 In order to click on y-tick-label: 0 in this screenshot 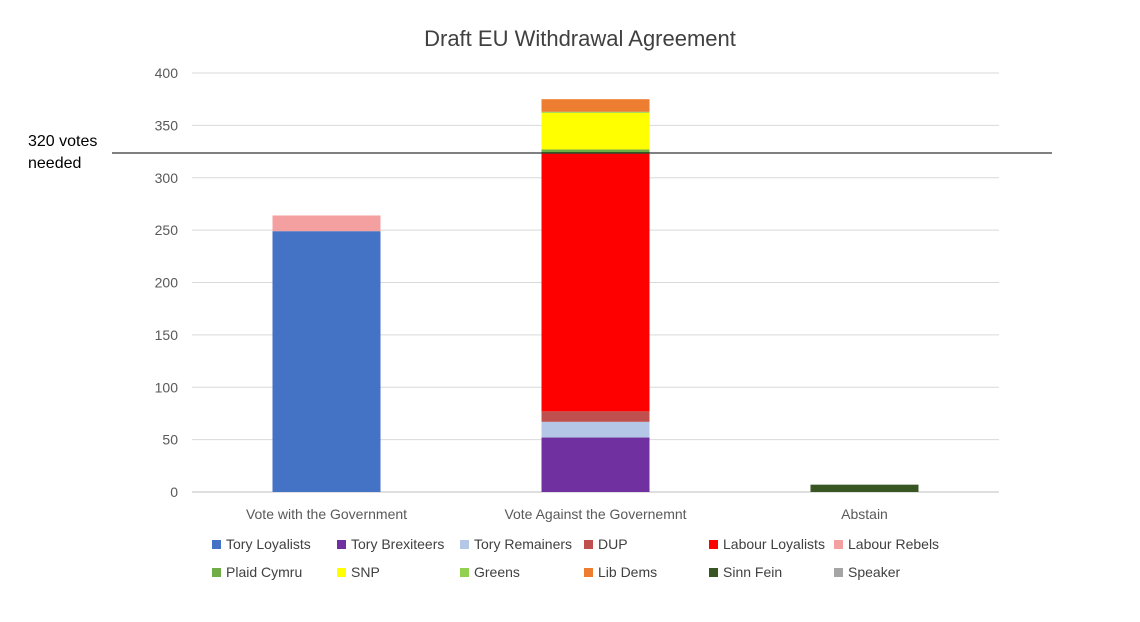, I will do `click(174, 492)`.